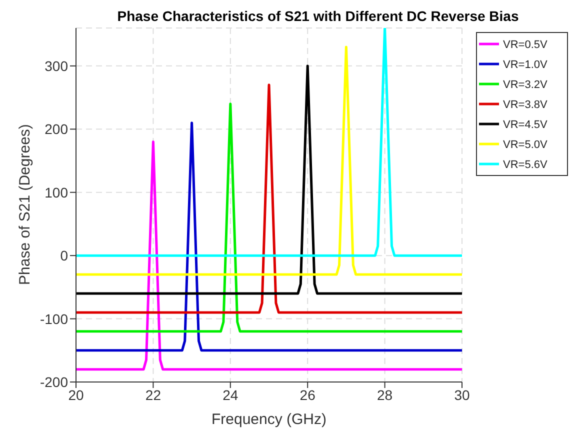 Image resolution: width=574 pixels, height=447 pixels. What do you see at coordinates (64, 256) in the screenshot?
I see `y-tick-label: 0` at bounding box center [64, 256].